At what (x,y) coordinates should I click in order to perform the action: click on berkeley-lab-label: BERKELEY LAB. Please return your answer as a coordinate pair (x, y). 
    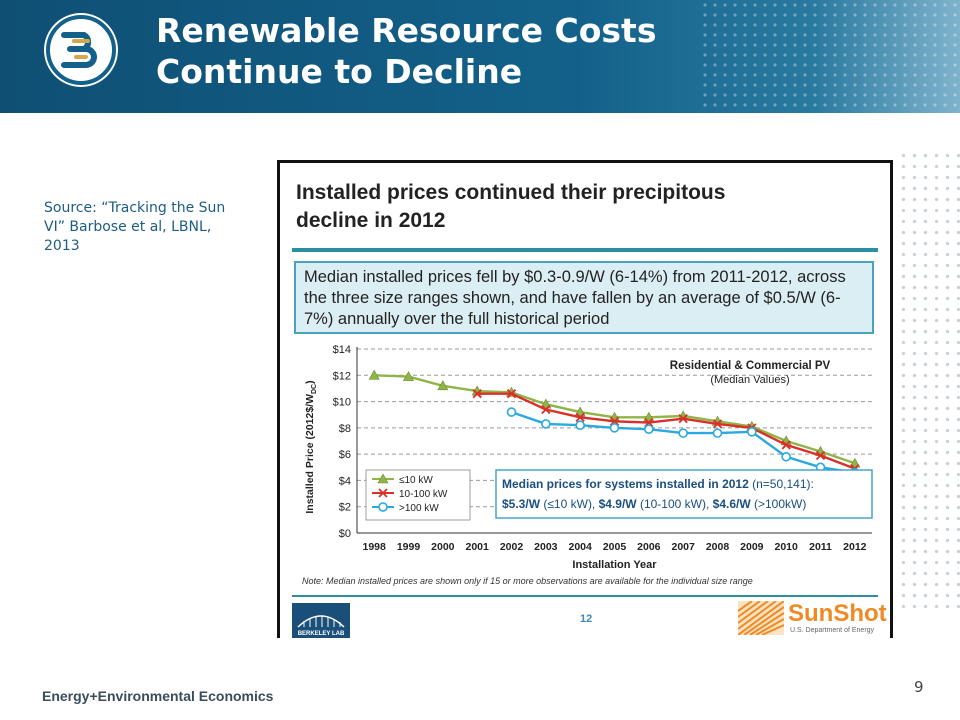
    Looking at the image, I should click on (321, 634).